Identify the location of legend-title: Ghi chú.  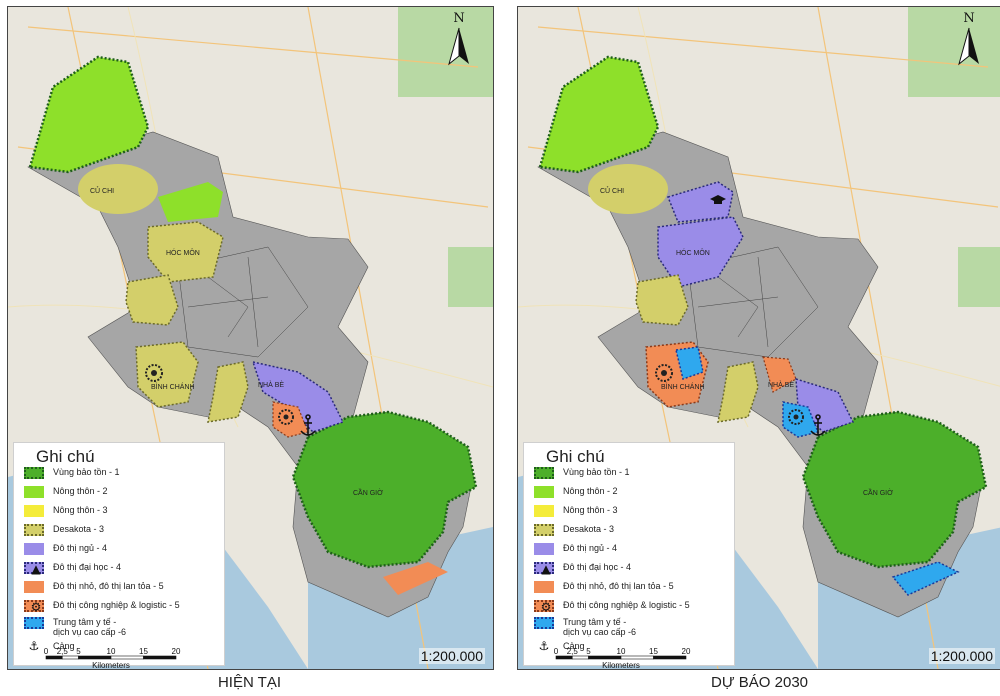
(575, 456).